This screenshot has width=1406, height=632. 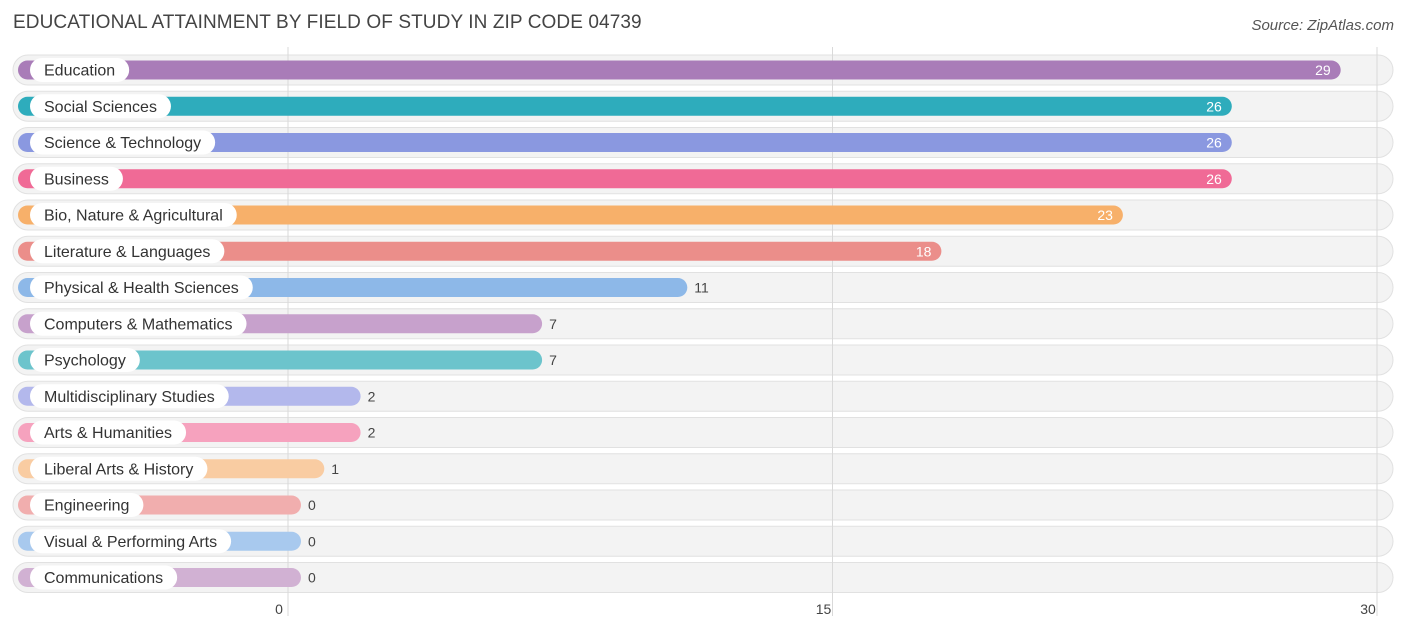 I want to click on bar-group-science-and-technology: Science & Technology 26, so click(x=625, y=142).